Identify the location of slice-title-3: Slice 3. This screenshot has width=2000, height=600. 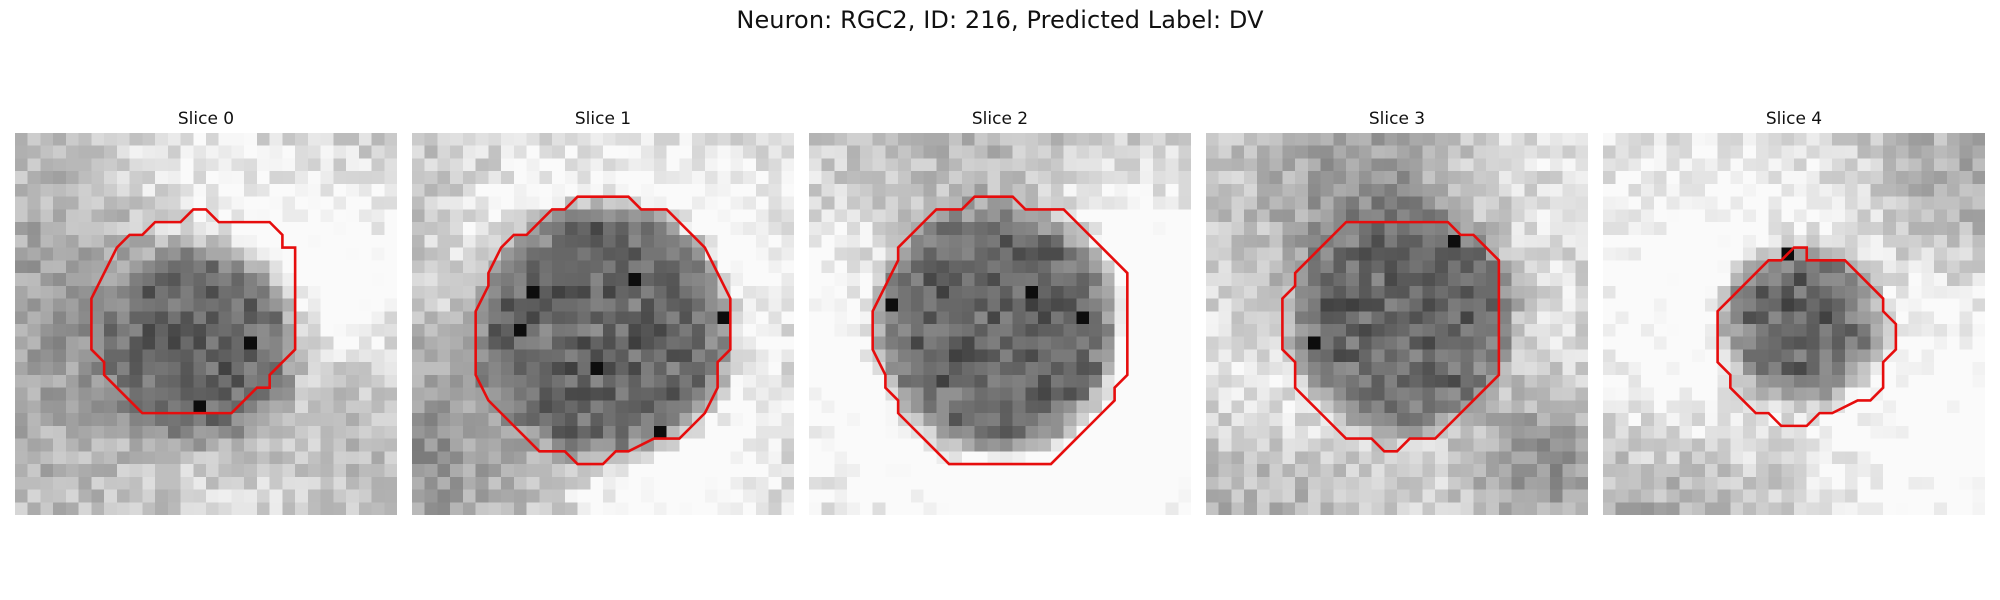
(1397, 119).